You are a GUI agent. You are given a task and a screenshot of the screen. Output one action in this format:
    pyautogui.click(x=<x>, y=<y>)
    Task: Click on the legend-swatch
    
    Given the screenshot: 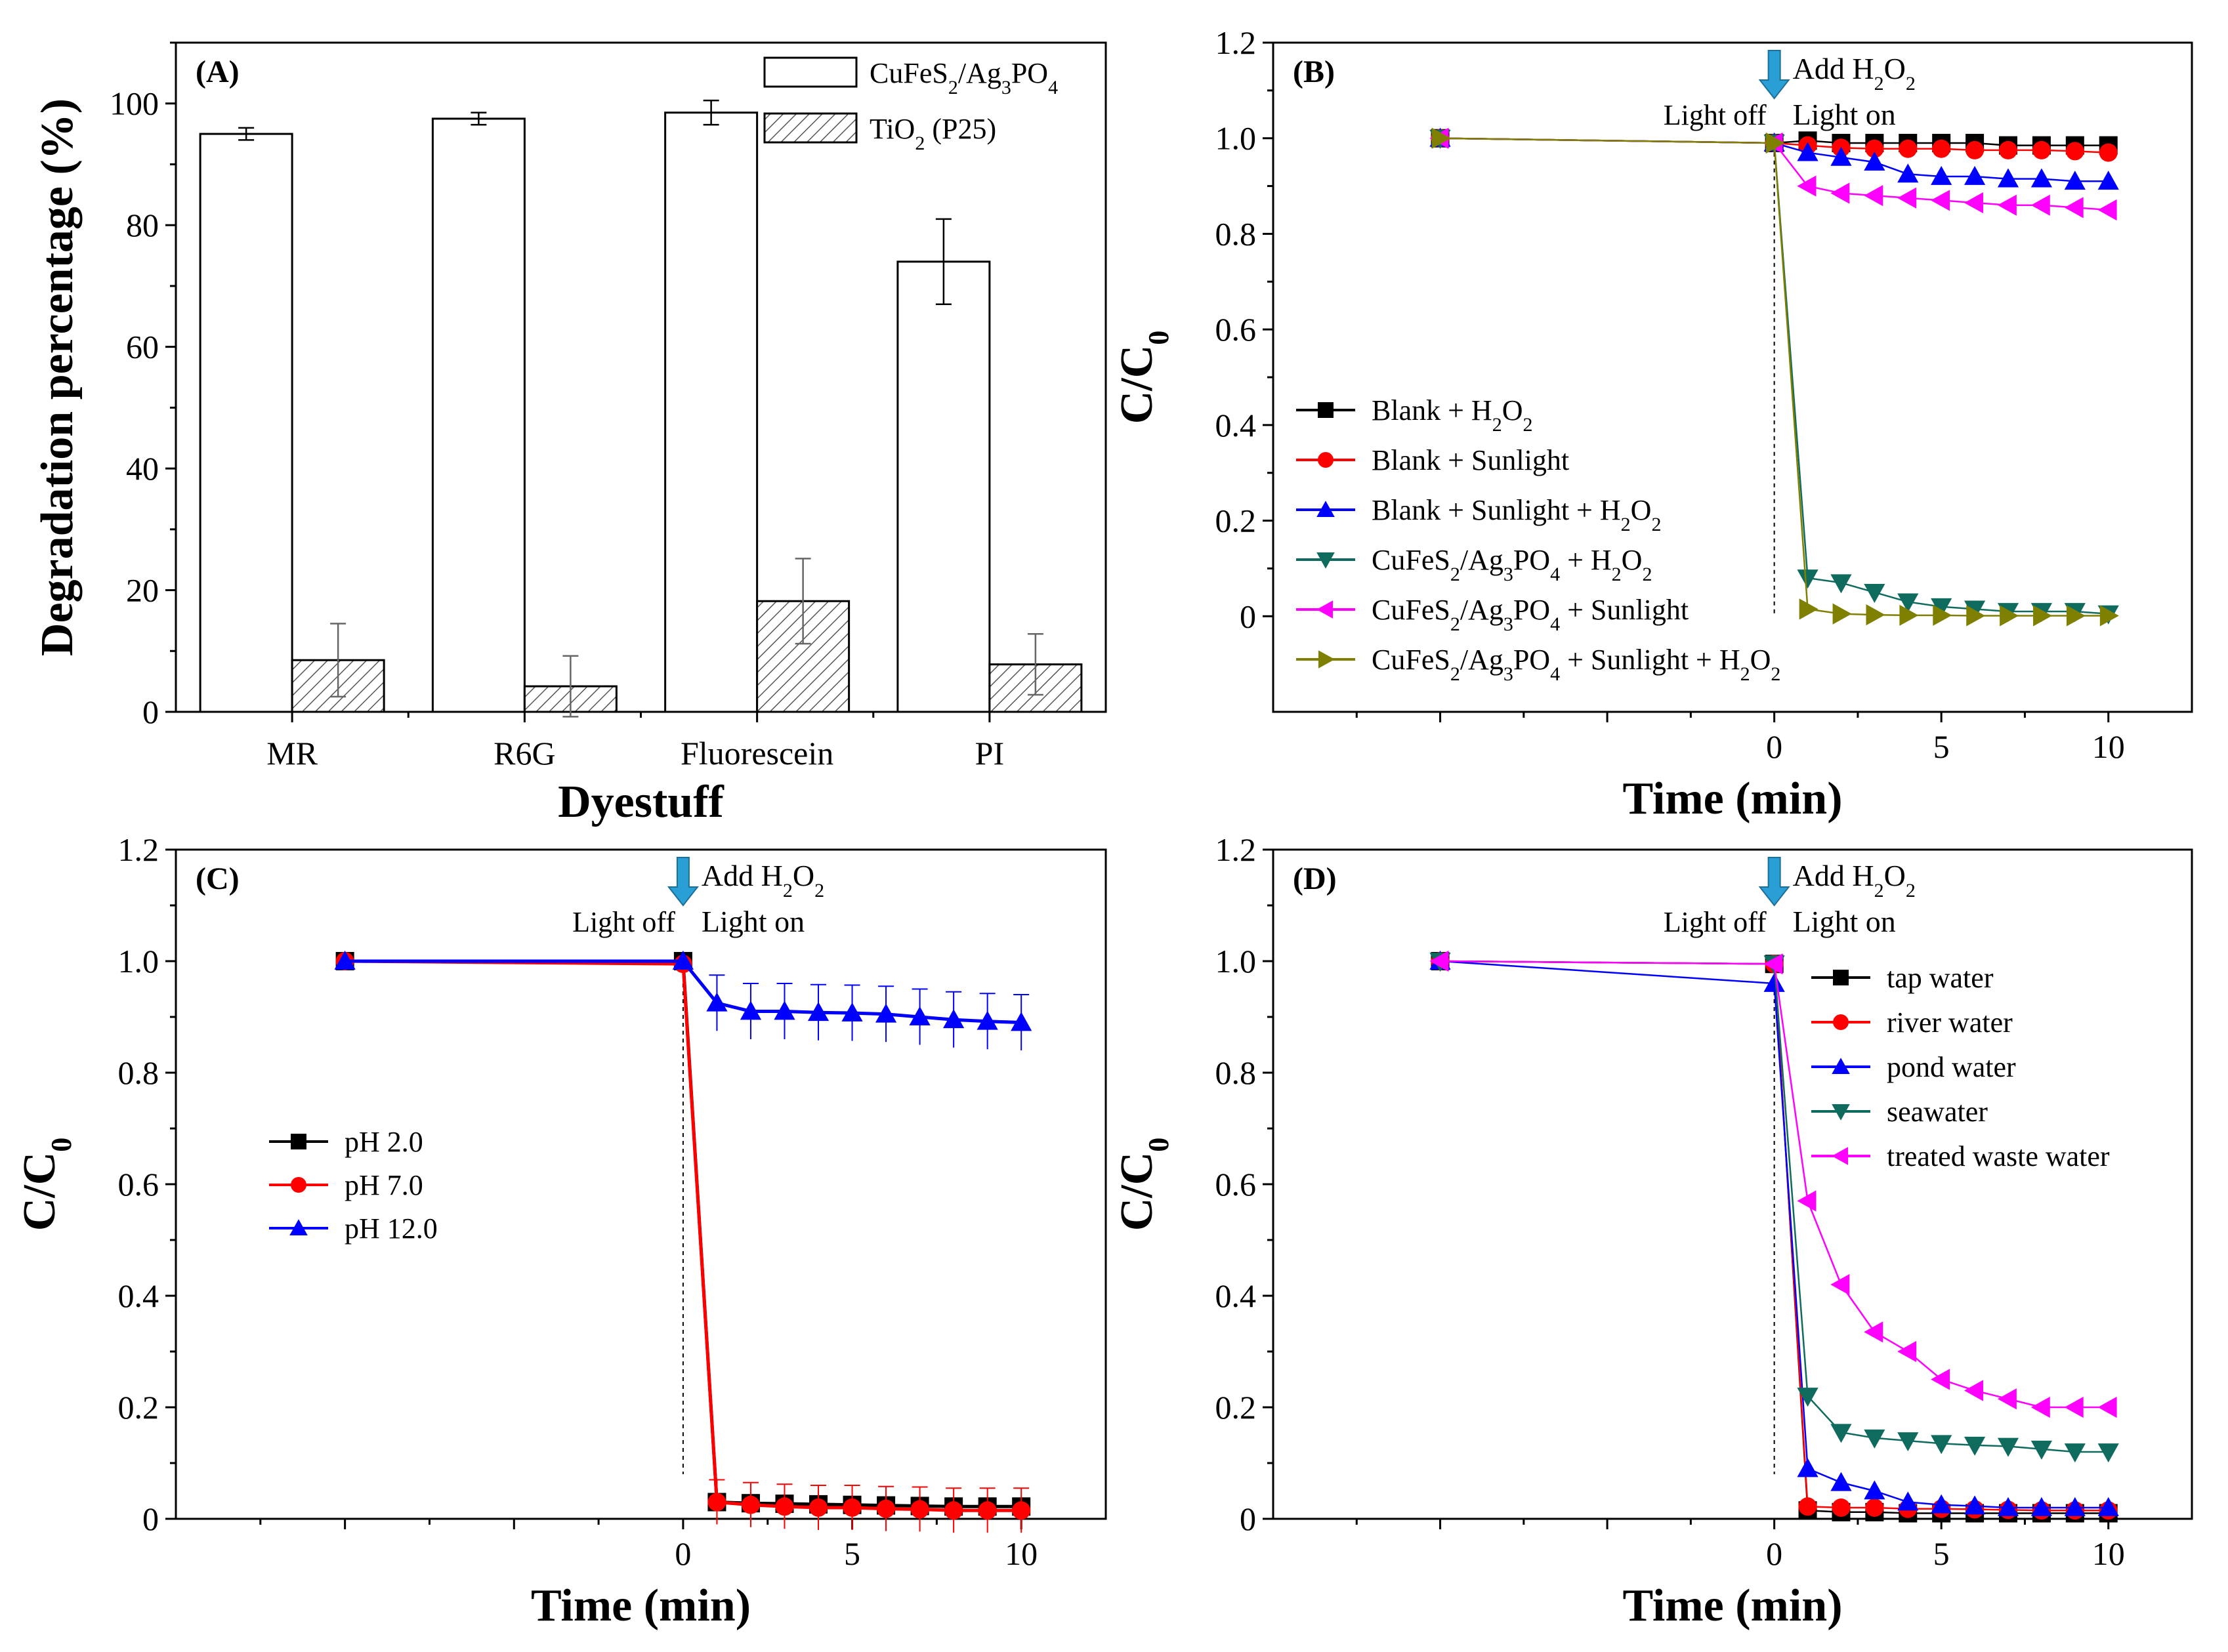 What is the action you would take?
    pyautogui.click(x=810, y=128)
    